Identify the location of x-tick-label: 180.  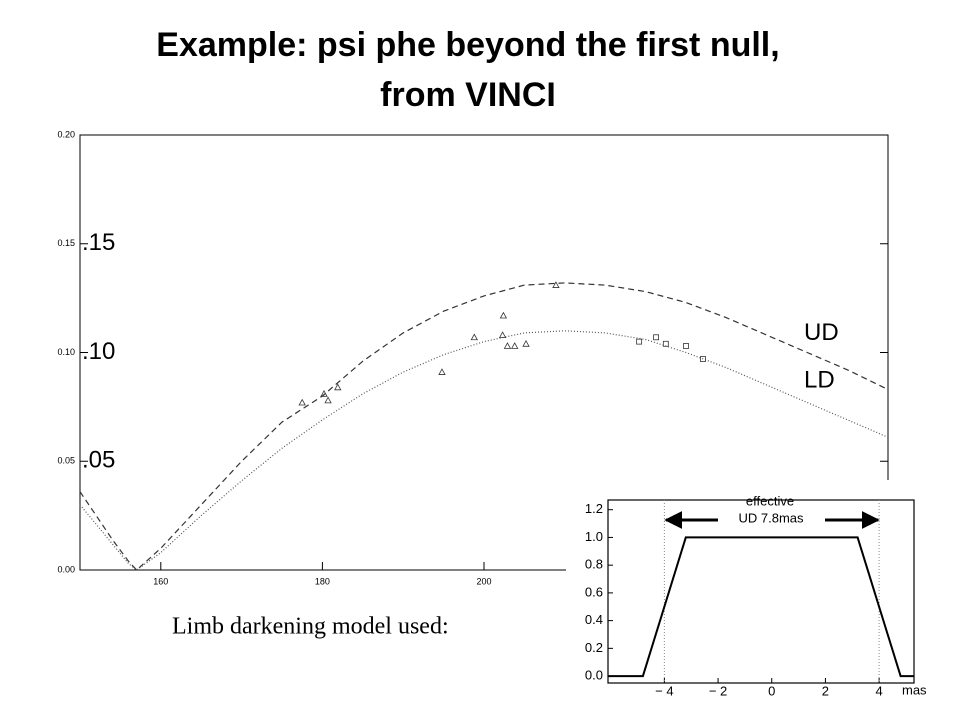
(322, 581).